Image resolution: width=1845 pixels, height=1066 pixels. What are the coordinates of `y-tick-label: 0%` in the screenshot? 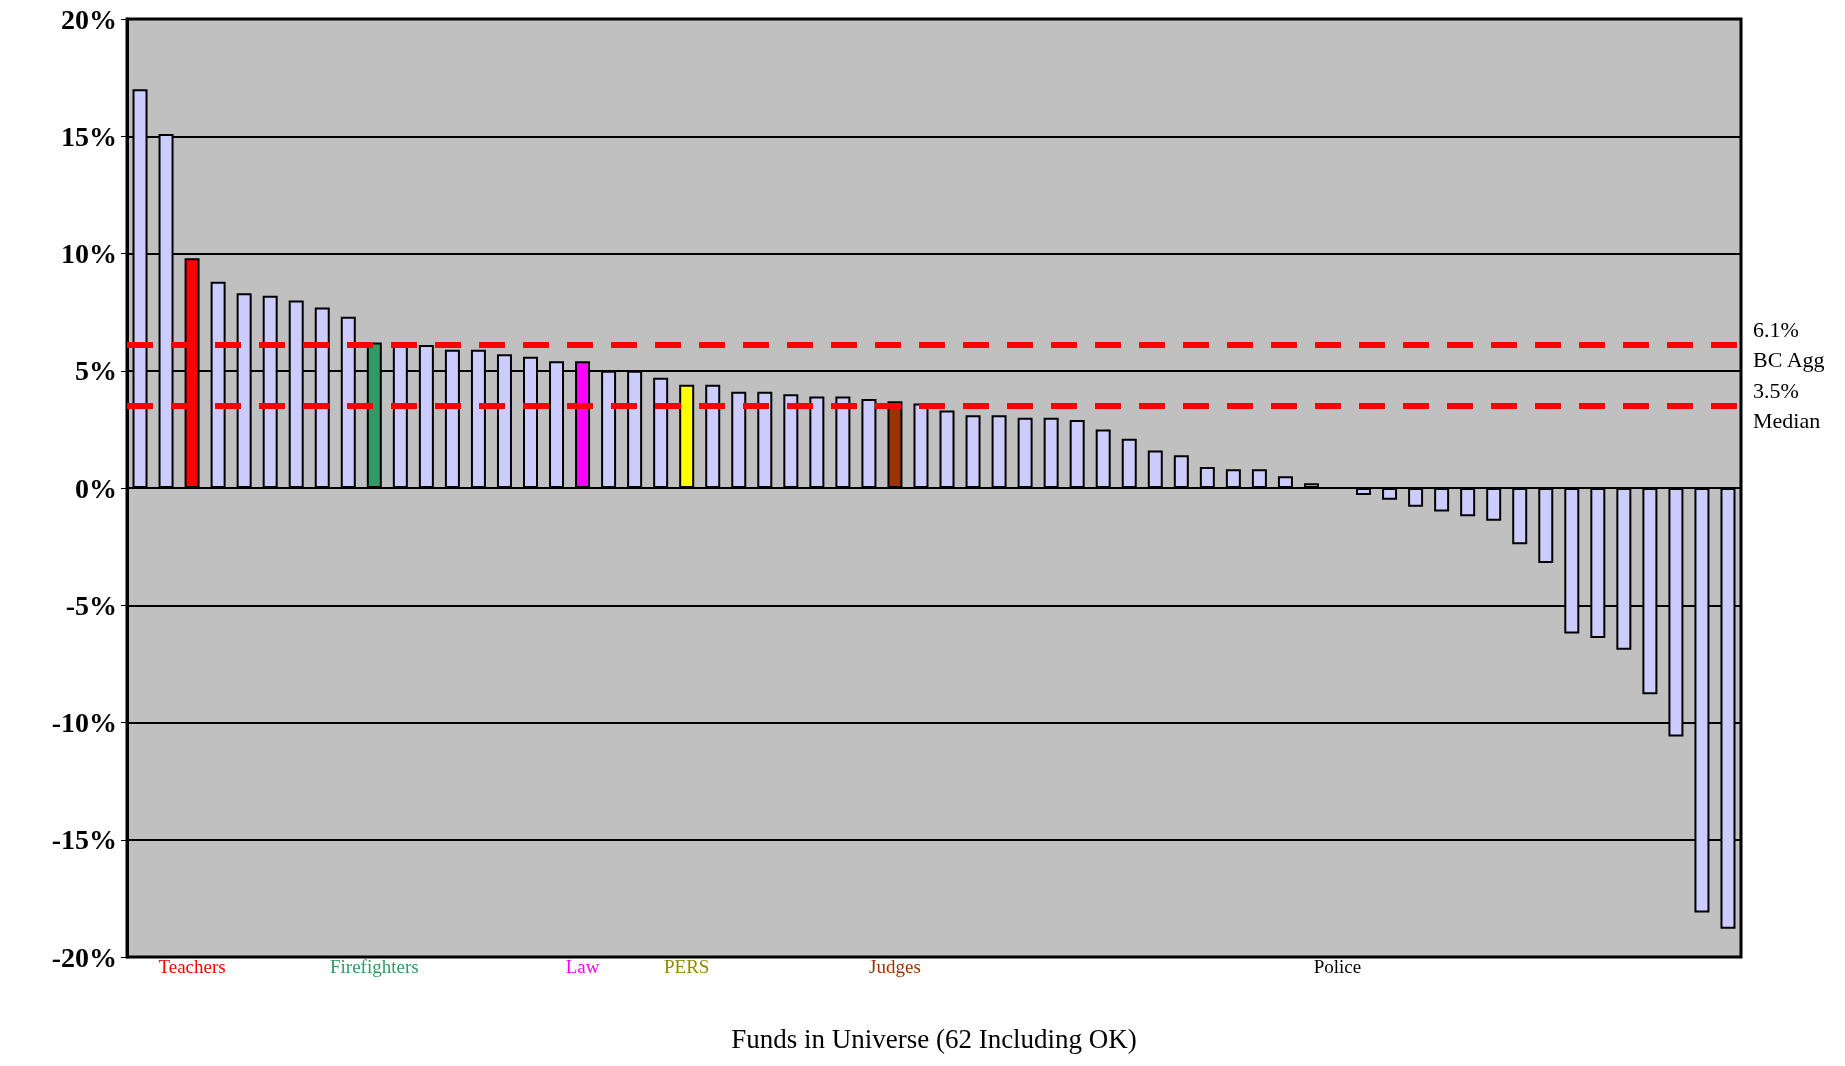 It's located at (96, 488).